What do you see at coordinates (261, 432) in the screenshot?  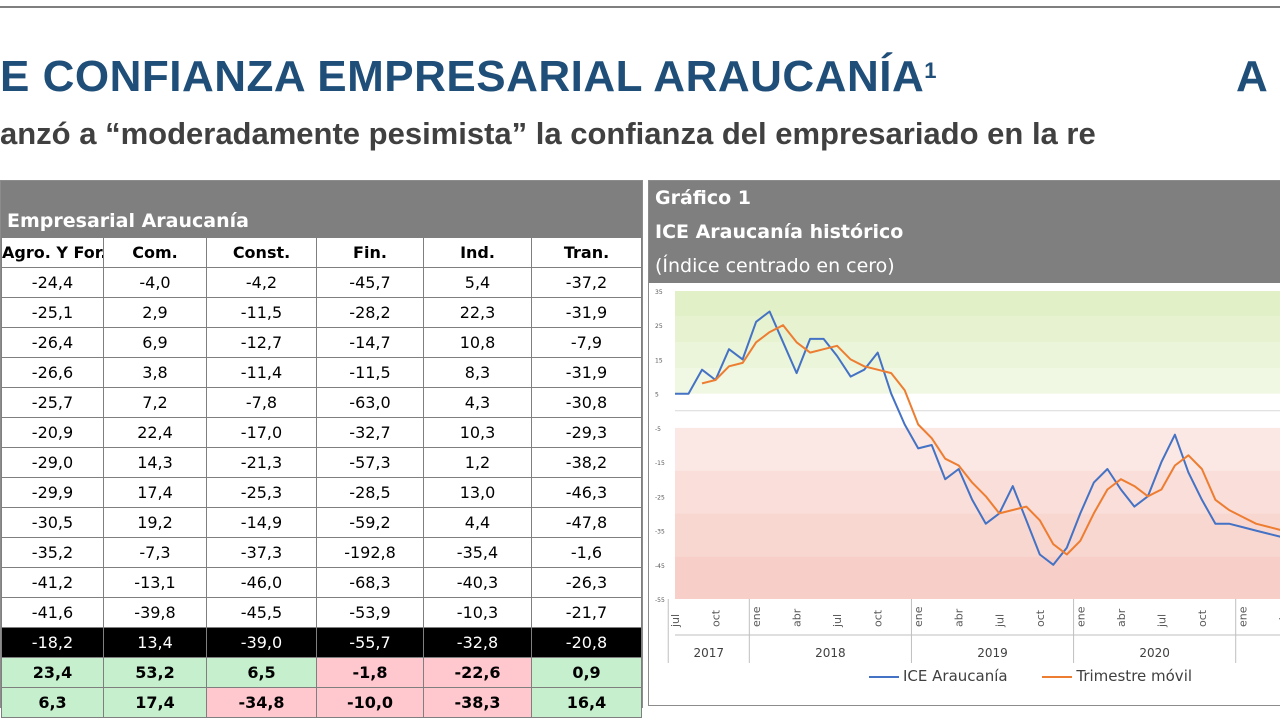 I see `table-cell: -17,0` at bounding box center [261, 432].